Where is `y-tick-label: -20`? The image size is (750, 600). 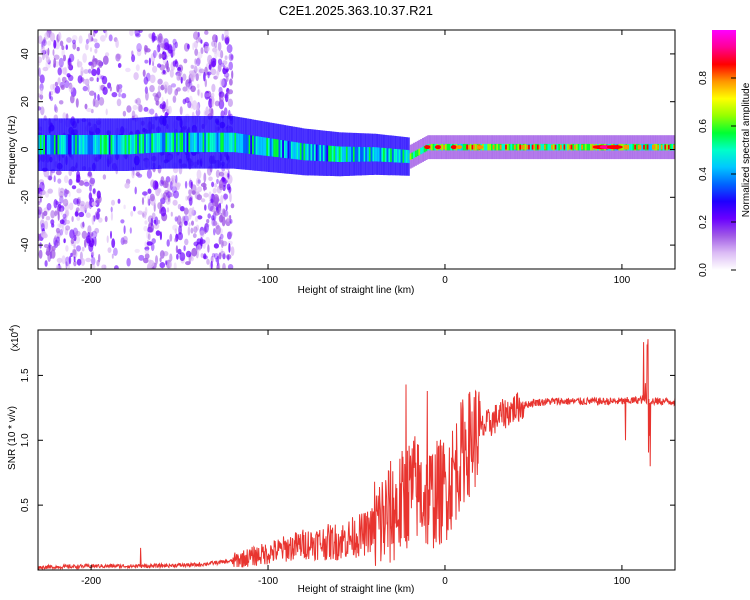 y-tick-label: -20 is located at coordinates (25, 197).